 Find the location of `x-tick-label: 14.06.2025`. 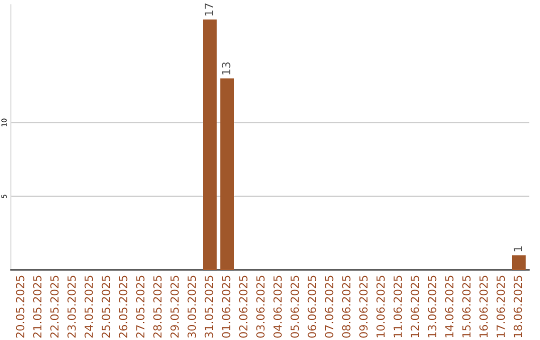

x-tick-label: 14.06.2025 is located at coordinates (449, 307).